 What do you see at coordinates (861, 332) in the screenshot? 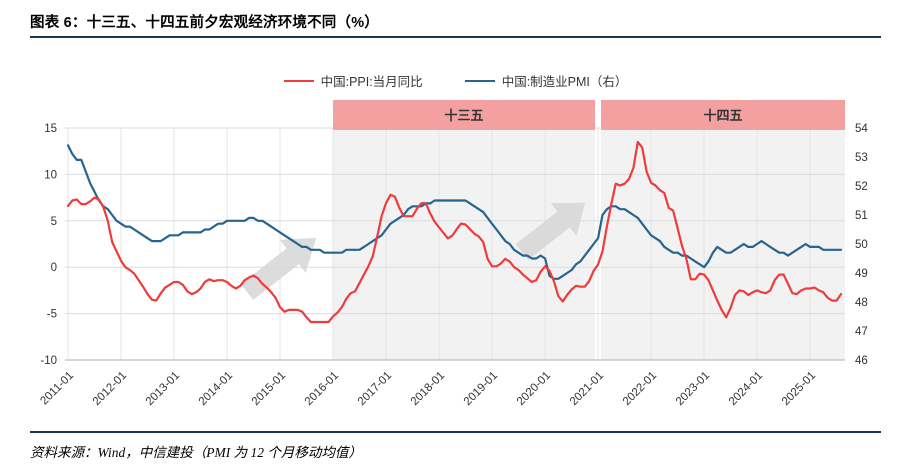
I see `right-axis-tick: 47` at bounding box center [861, 332].